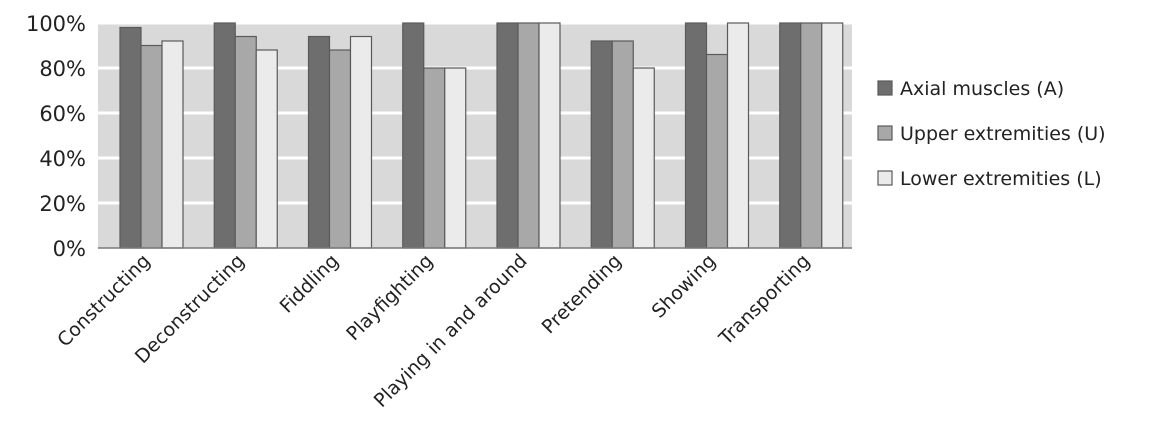 Image resolution: width=1153 pixels, height=430 pixels. What do you see at coordinates (982, 89) in the screenshot?
I see `legend-label: Axial muscles (A)` at bounding box center [982, 89].